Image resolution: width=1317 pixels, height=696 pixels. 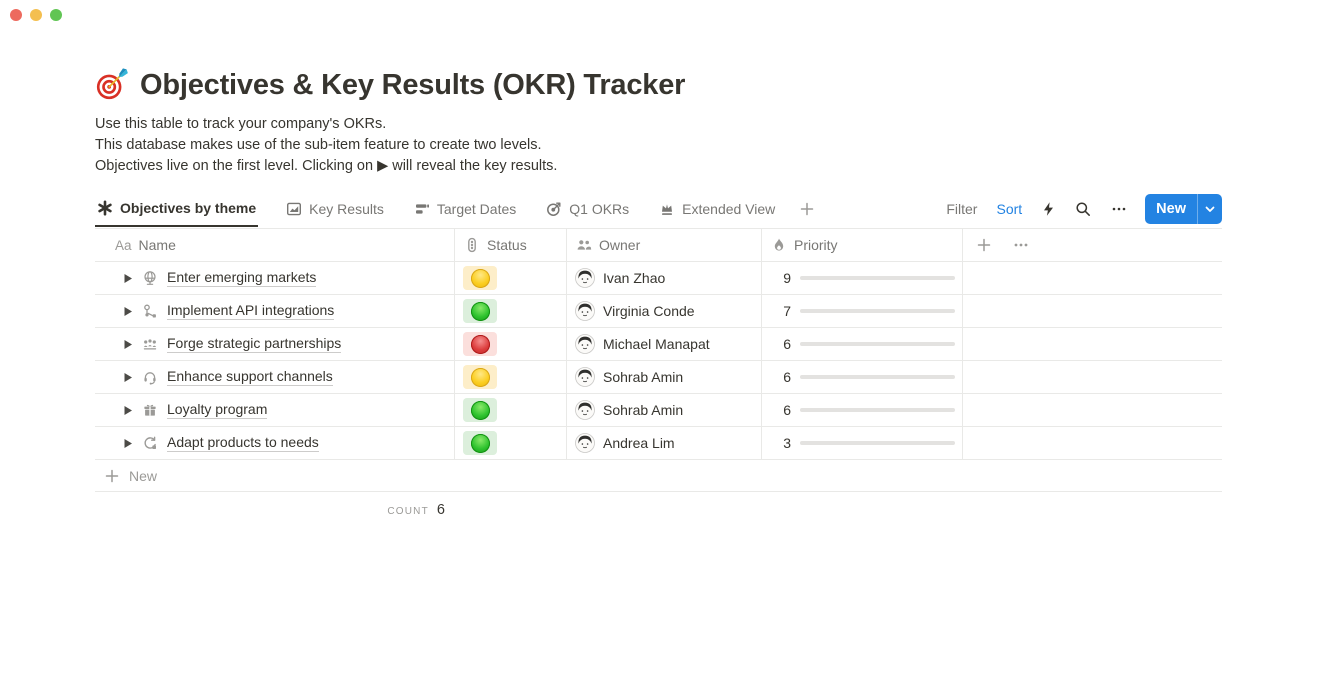 What do you see at coordinates (862, 311) in the screenshot?
I see `priority-cell: 7` at bounding box center [862, 311].